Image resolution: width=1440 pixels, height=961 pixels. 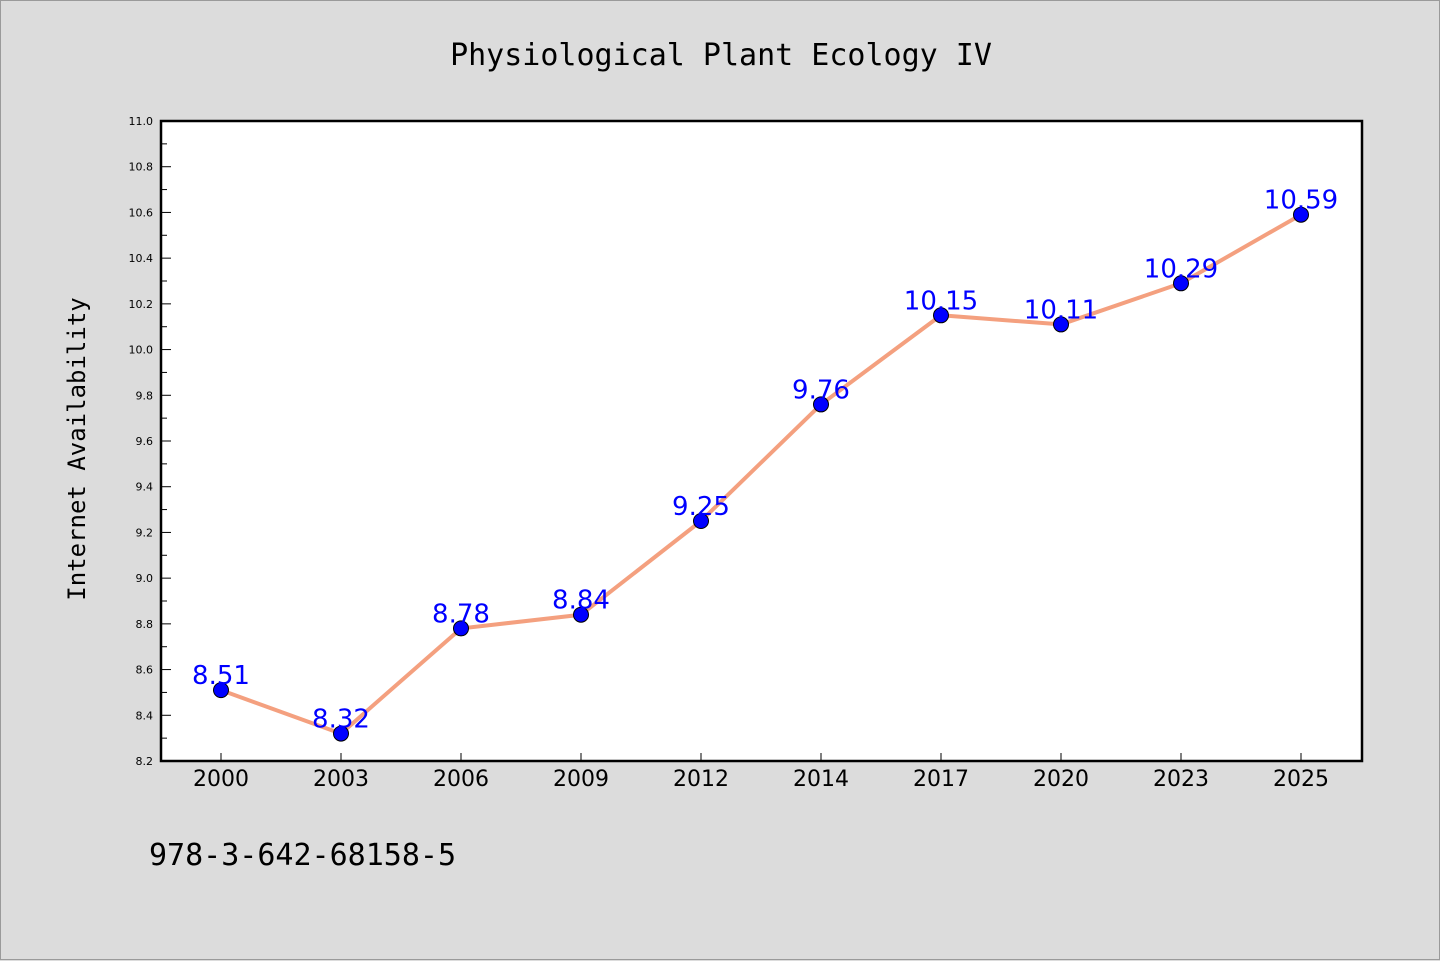 What do you see at coordinates (221, 779) in the screenshot?
I see `x-tick-label: 2000` at bounding box center [221, 779].